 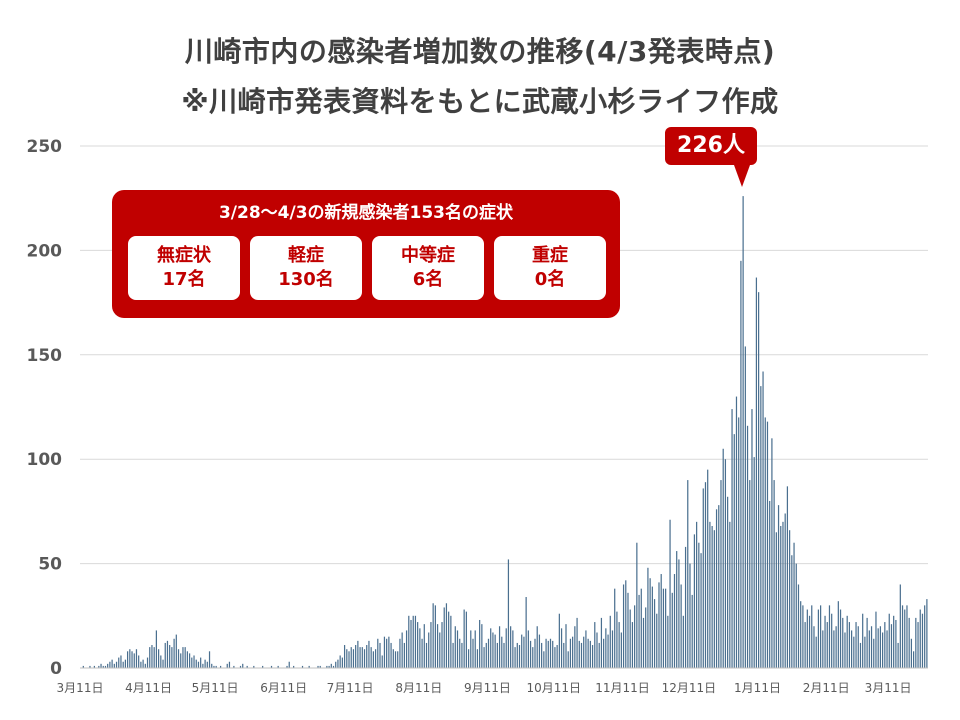 I want to click on y-tick-label: 50, so click(x=50, y=565).